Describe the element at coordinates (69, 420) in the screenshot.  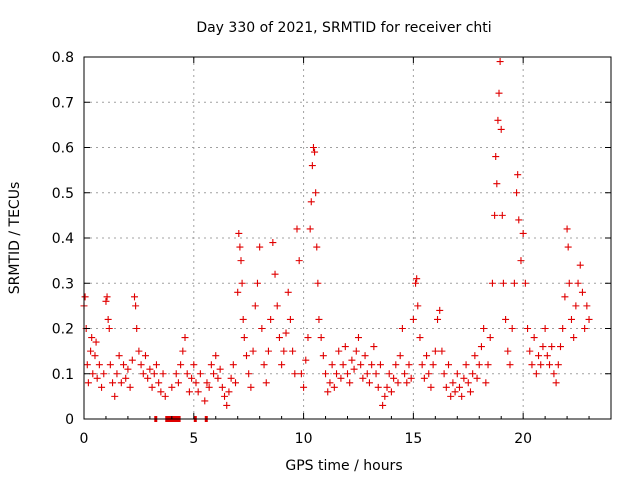
I see `y-tick-label: 0` at that location.